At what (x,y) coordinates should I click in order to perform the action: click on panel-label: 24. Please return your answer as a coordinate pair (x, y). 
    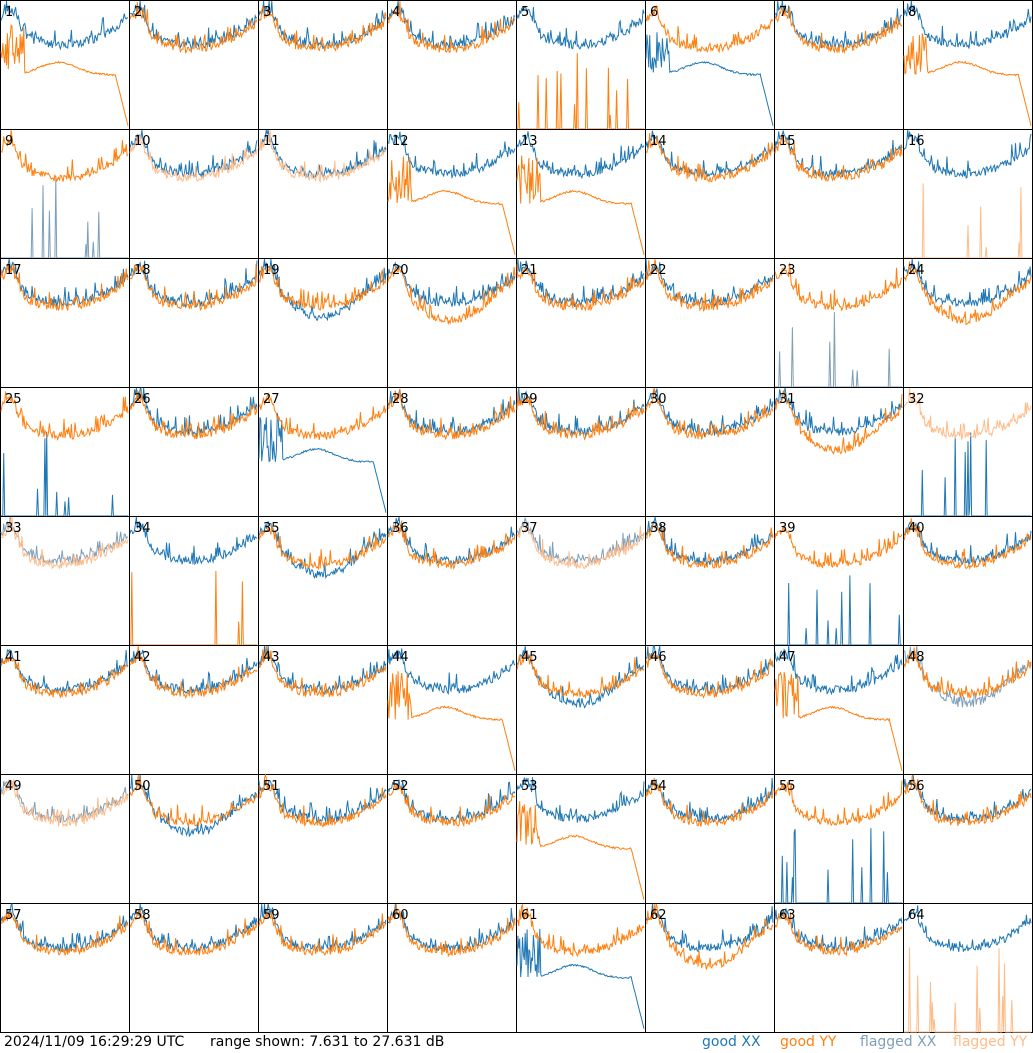
    Looking at the image, I should click on (916, 270).